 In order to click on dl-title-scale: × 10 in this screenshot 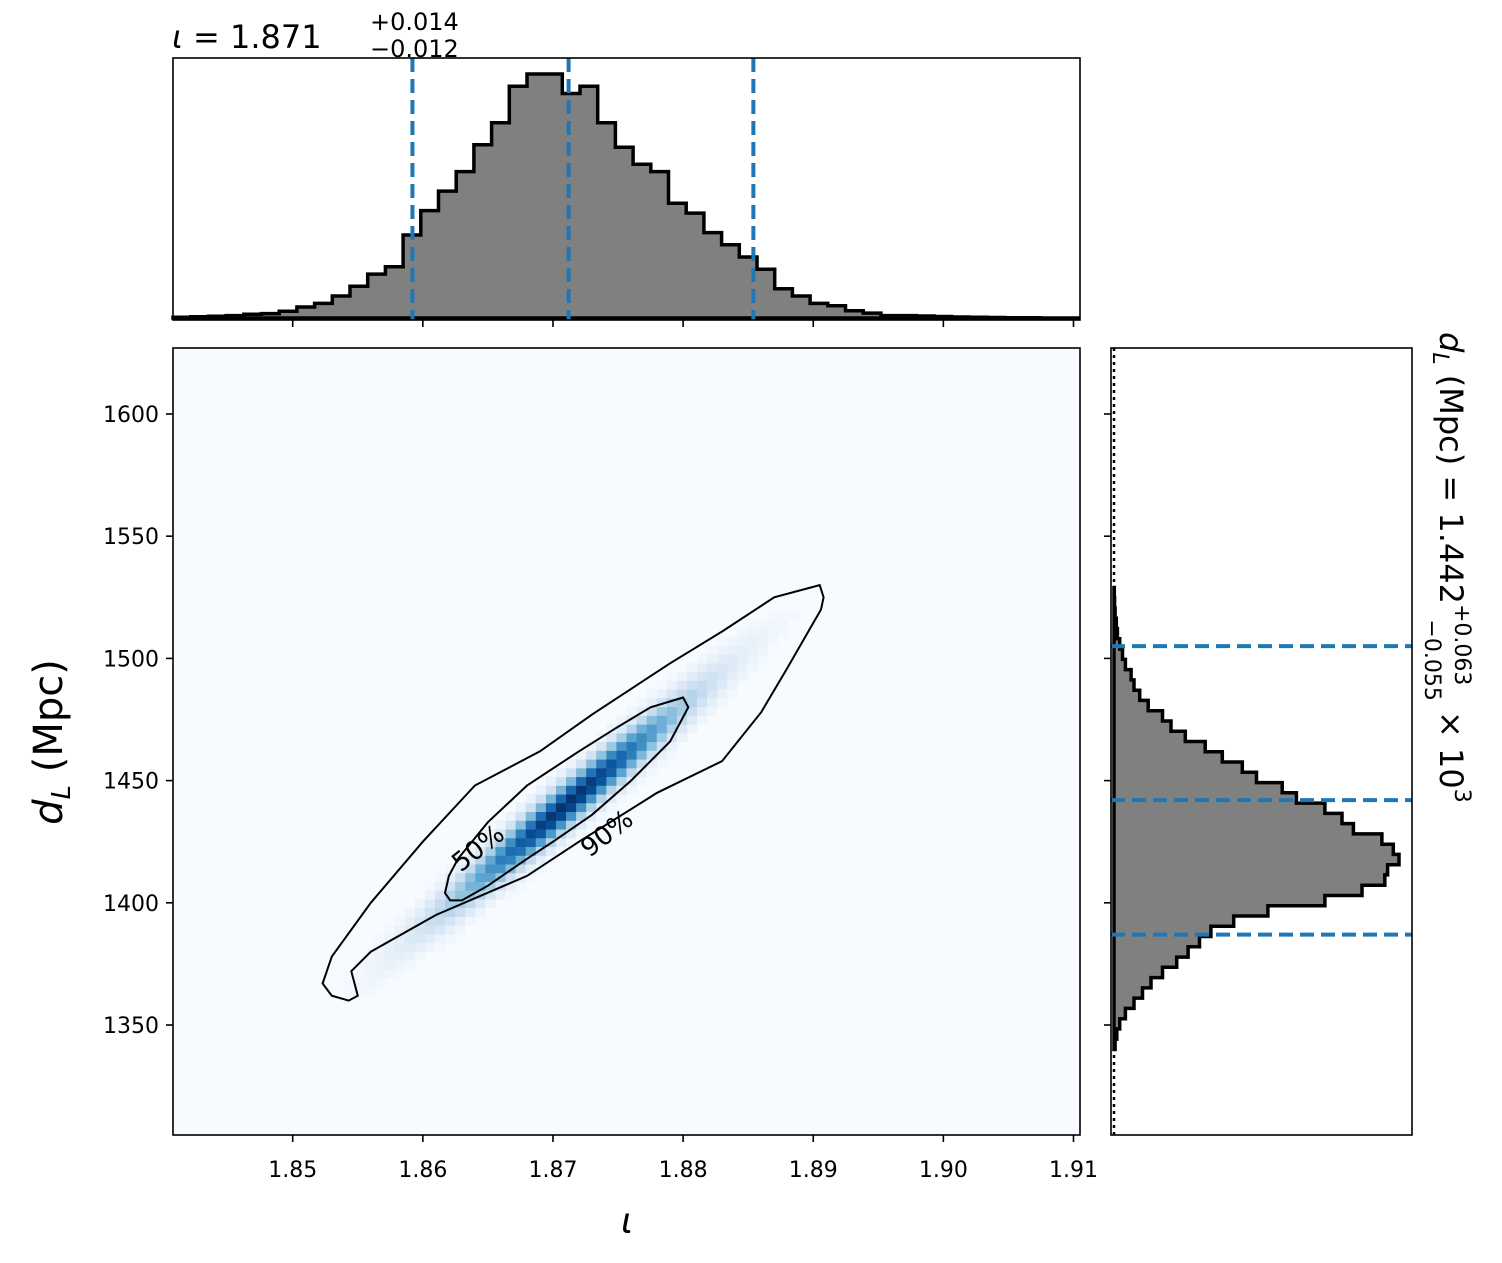, I will do `click(1451, 750)`.